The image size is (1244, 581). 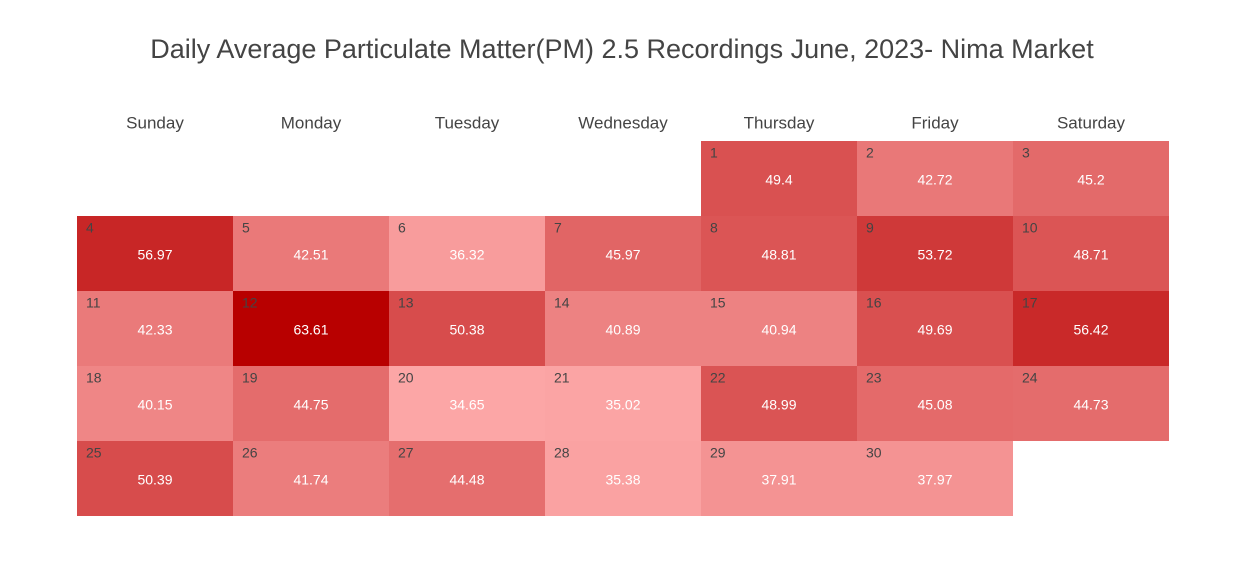 I want to click on day-number-label: 1, so click(x=714, y=153).